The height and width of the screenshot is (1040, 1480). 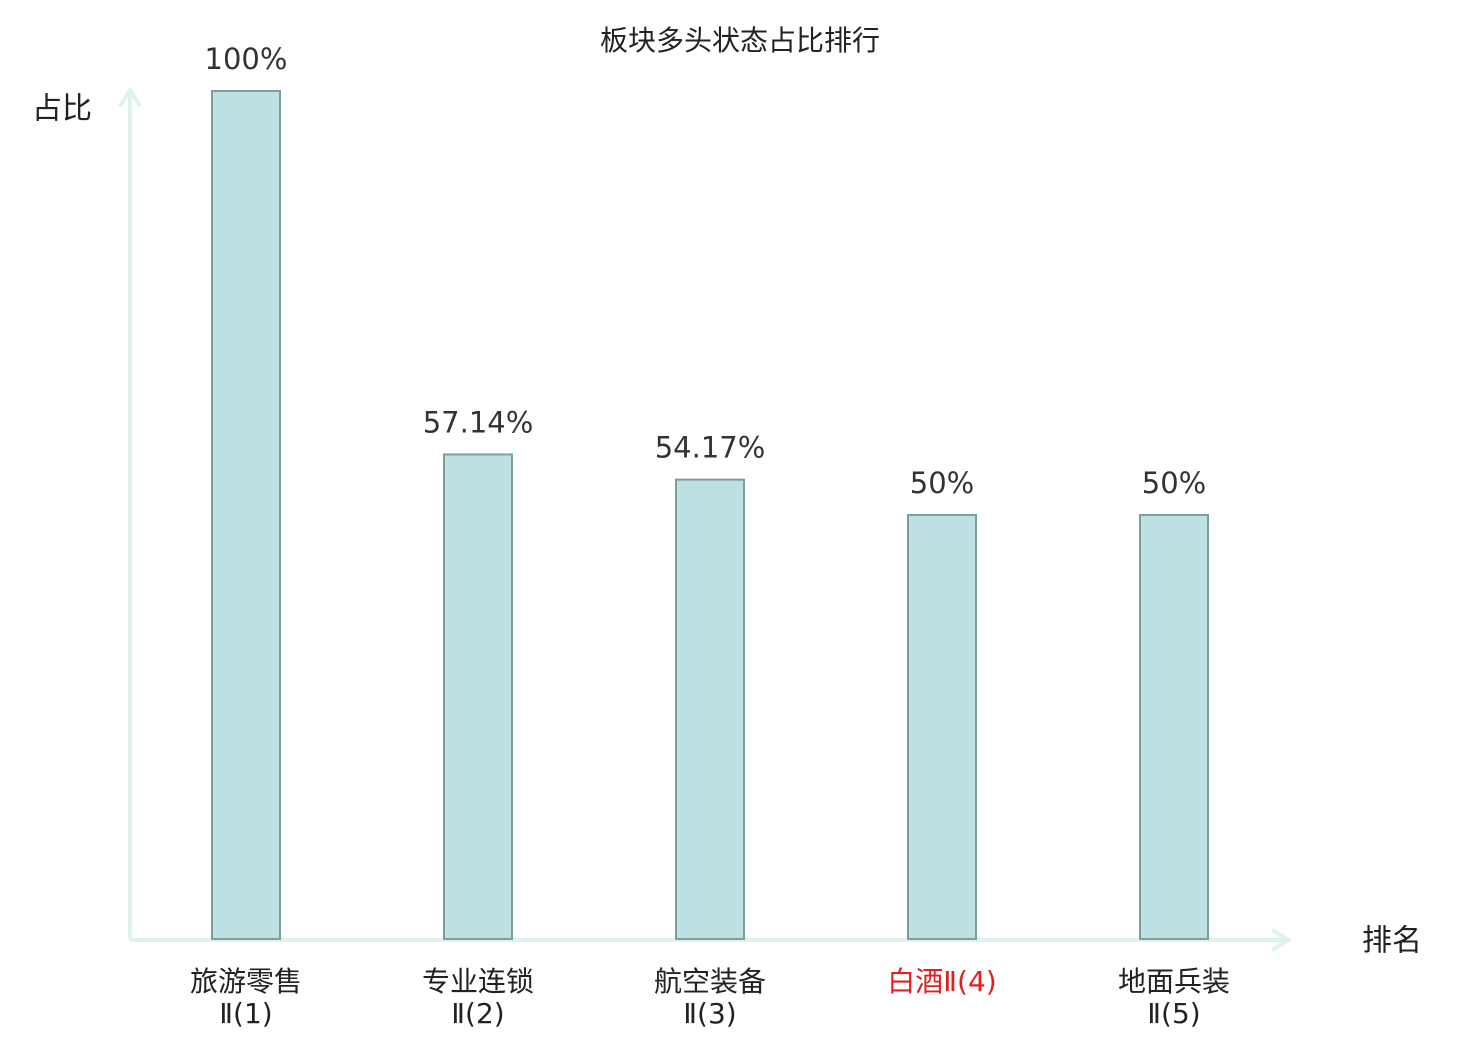 What do you see at coordinates (740, 40) in the screenshot?
I see `chart-title: 板块多头状态占比排行` at bounding box center [740, 40].